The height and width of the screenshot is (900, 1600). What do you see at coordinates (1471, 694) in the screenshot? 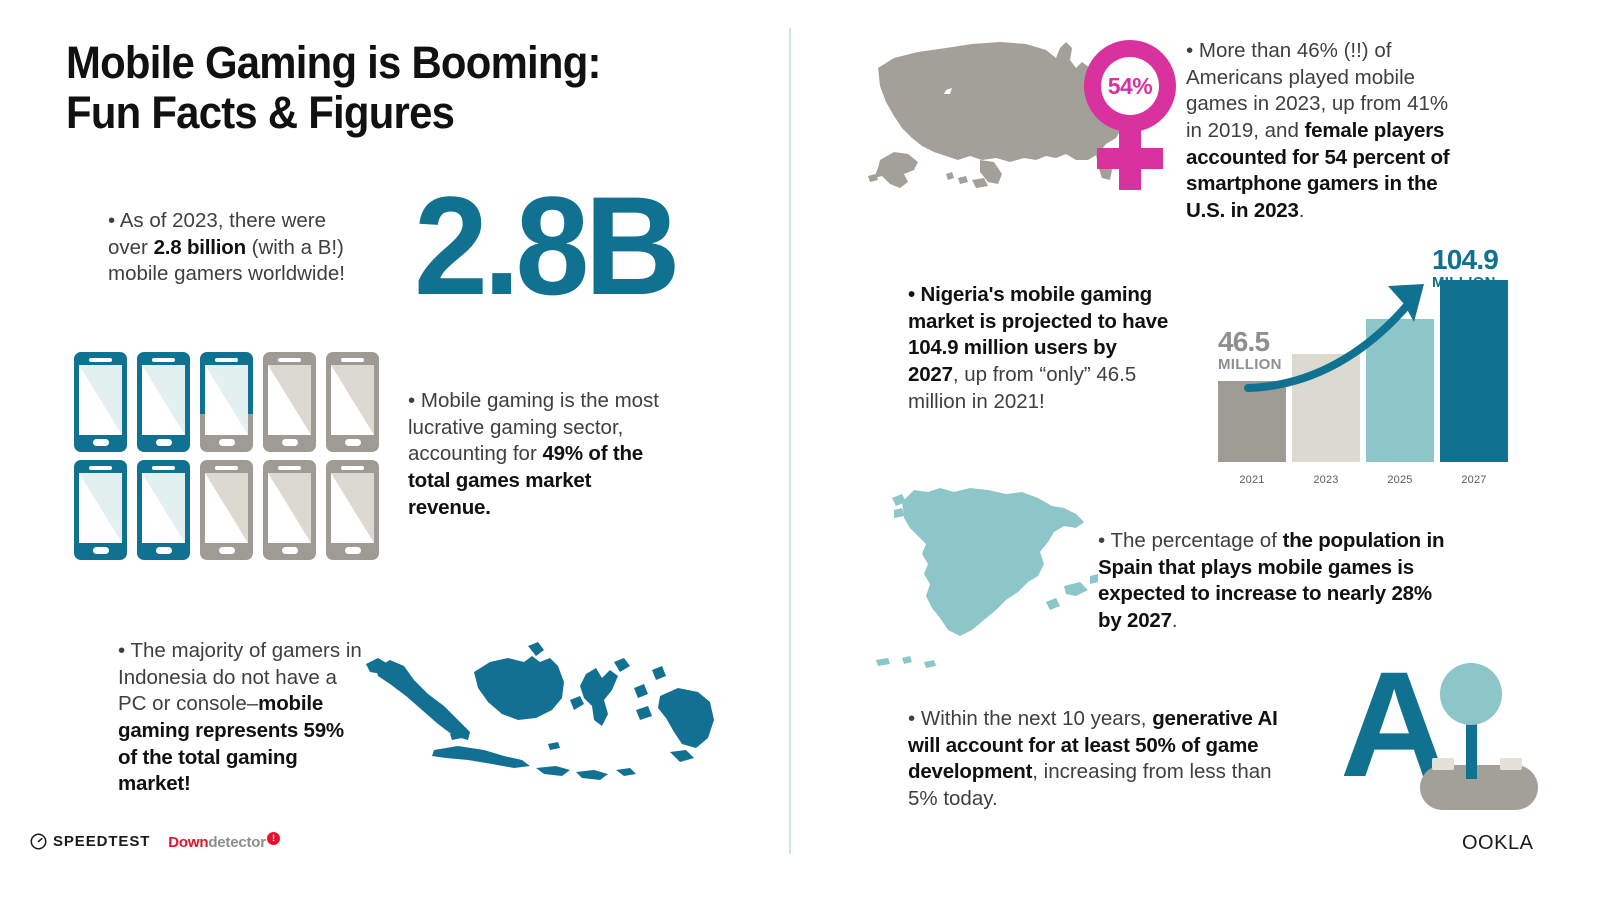
I see `joystick-ball` at bounding box center [1471, 694].